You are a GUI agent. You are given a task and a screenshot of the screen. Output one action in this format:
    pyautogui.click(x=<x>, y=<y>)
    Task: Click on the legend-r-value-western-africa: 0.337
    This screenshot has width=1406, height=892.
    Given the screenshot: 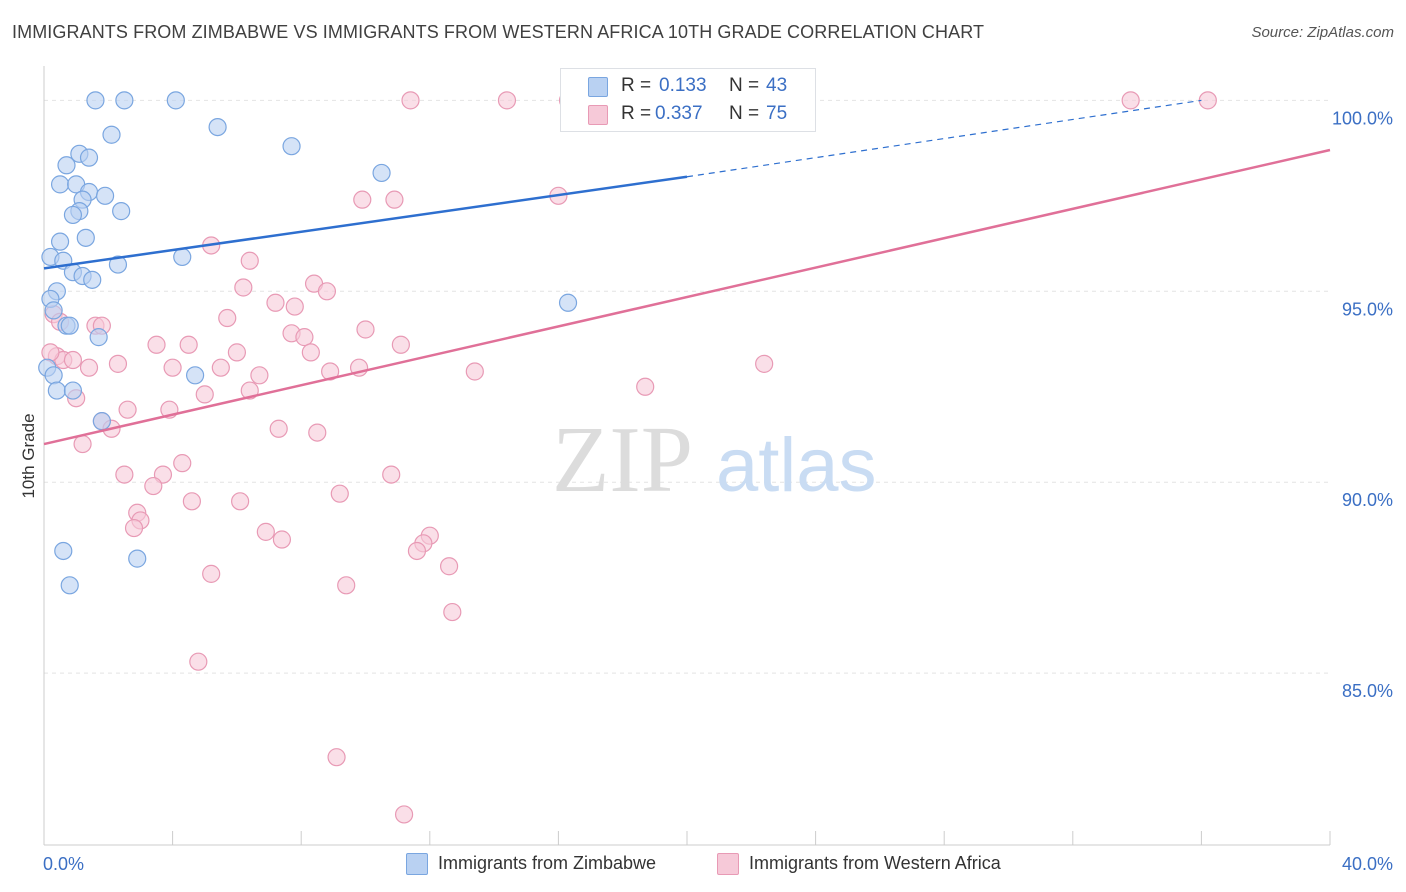 What is the action you would take?
    pyautogui.click(x=679, y=113)
    